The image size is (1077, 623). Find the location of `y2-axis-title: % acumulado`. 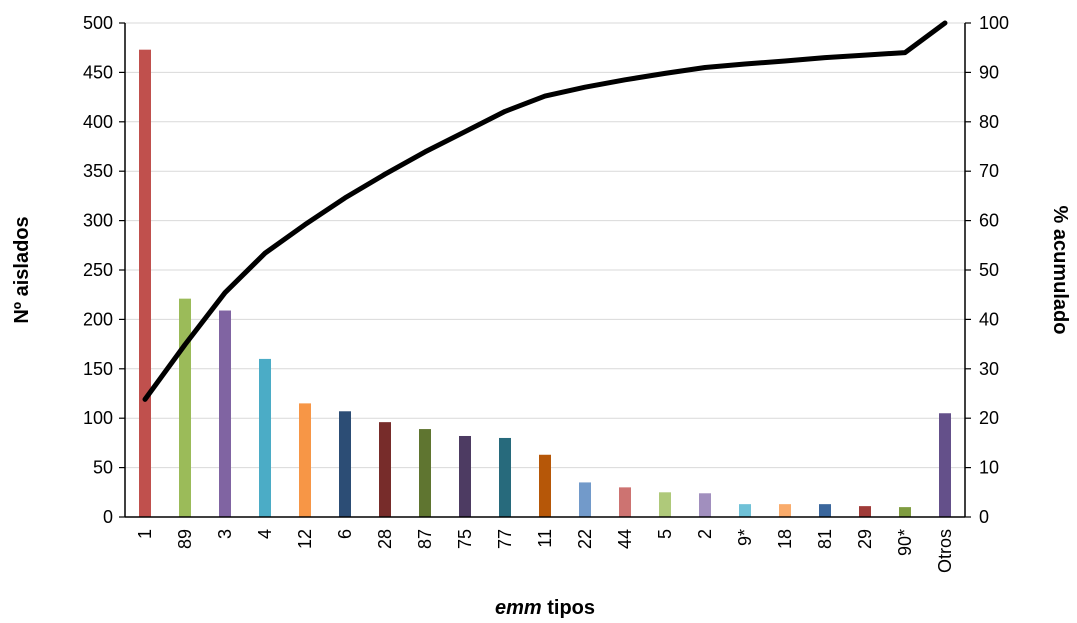

y2-axis-title: % acumulado is located at coordinates (1060, 270).